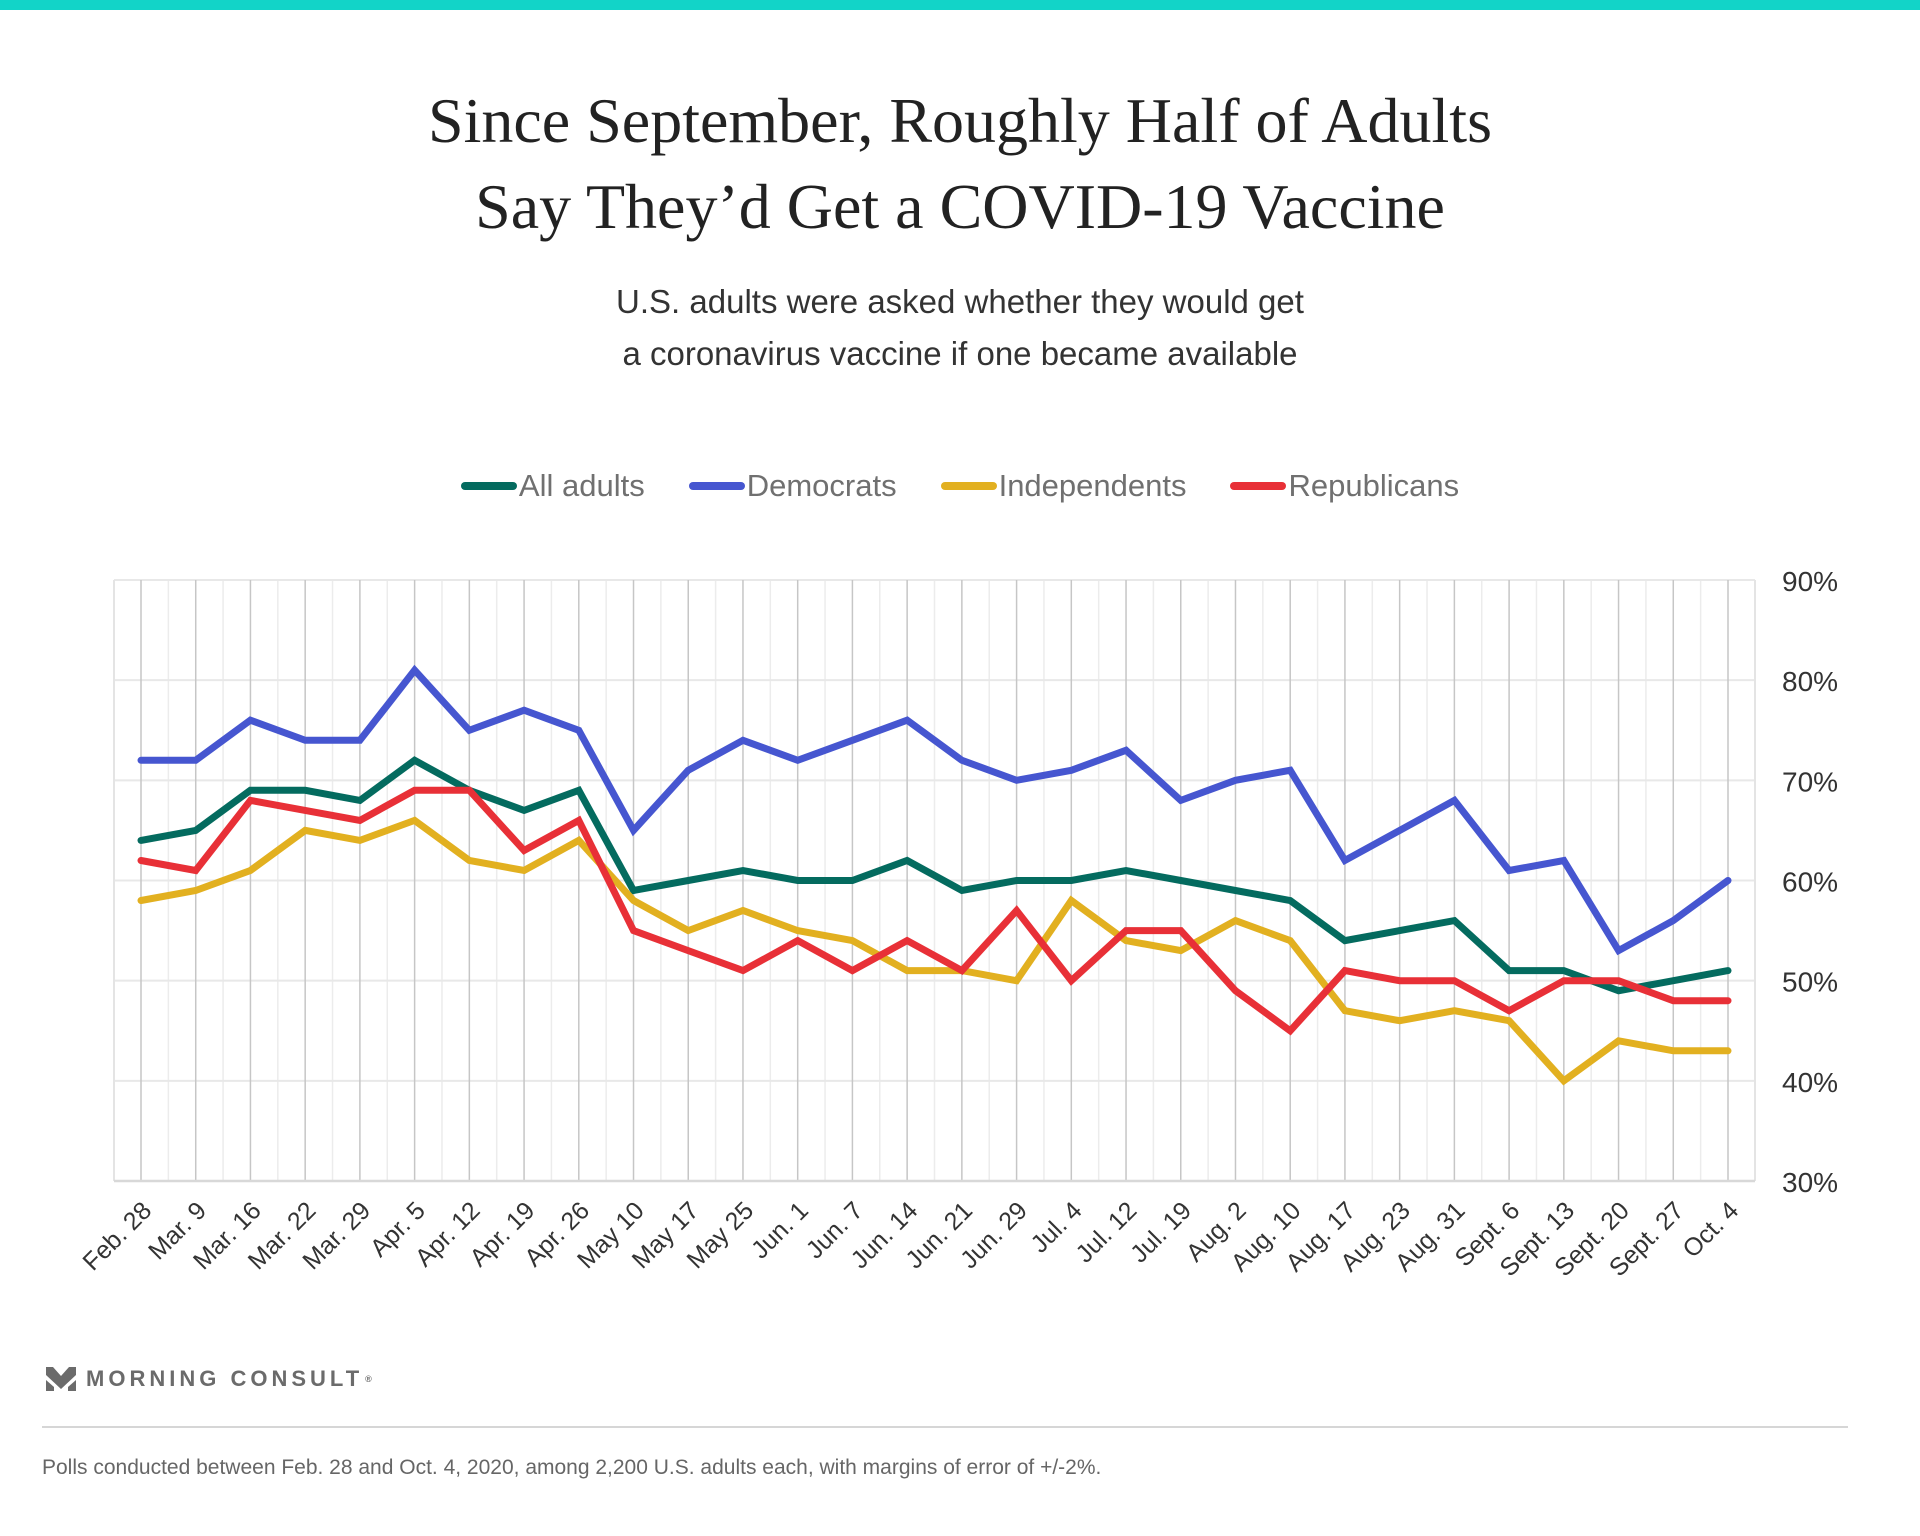 The height and width of the screenshot is (1536, 1920). I want to click on y-tick-label: 50%, so click(1810, 982).